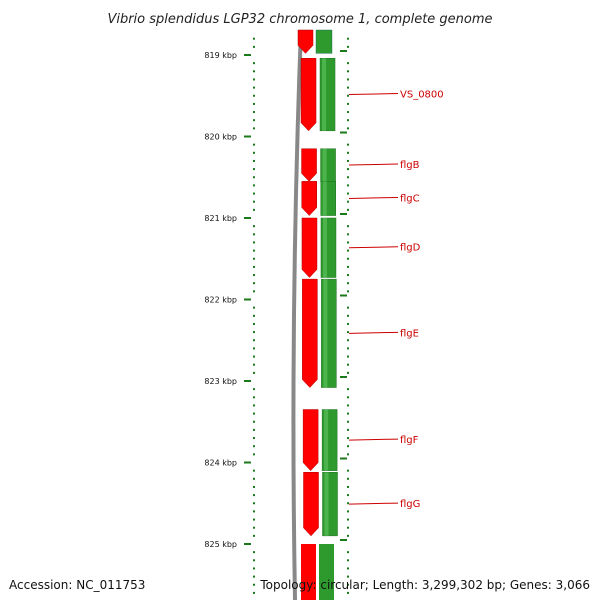 This screenshot has height=600, width=600. Describe the element at coordinates (297, 314) in the screenshot. I see `backbone-circle` at that location.